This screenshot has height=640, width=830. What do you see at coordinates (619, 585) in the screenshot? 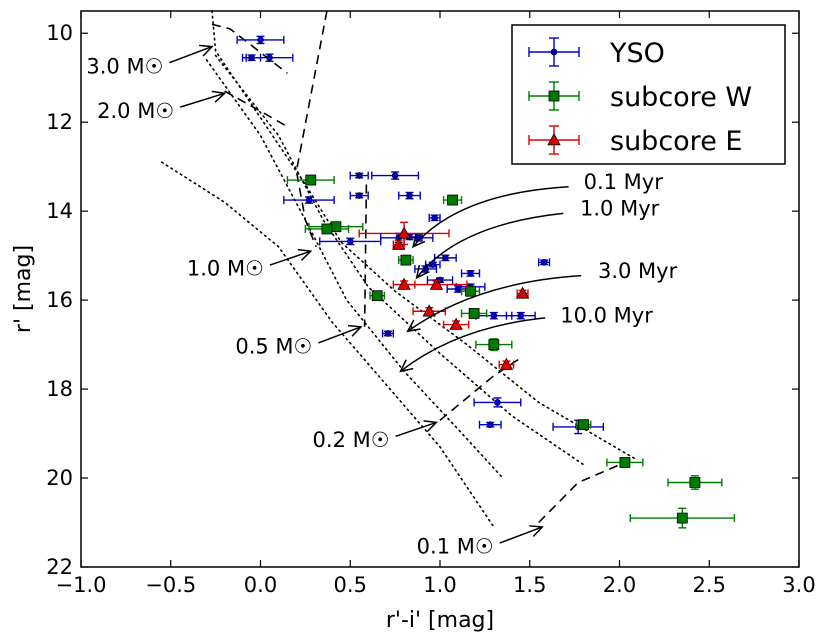
I see `x-tick-label: 2.0` at bounding box center [619, 585].